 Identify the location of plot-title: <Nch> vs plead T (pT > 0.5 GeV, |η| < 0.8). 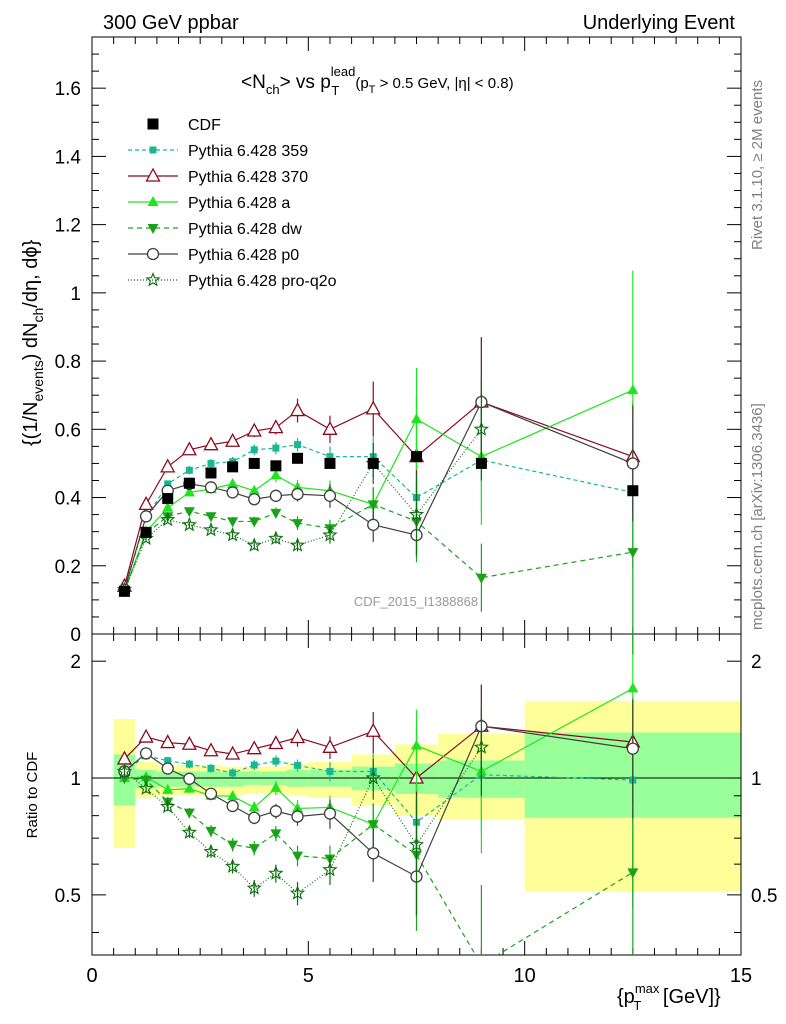
(377, 81).